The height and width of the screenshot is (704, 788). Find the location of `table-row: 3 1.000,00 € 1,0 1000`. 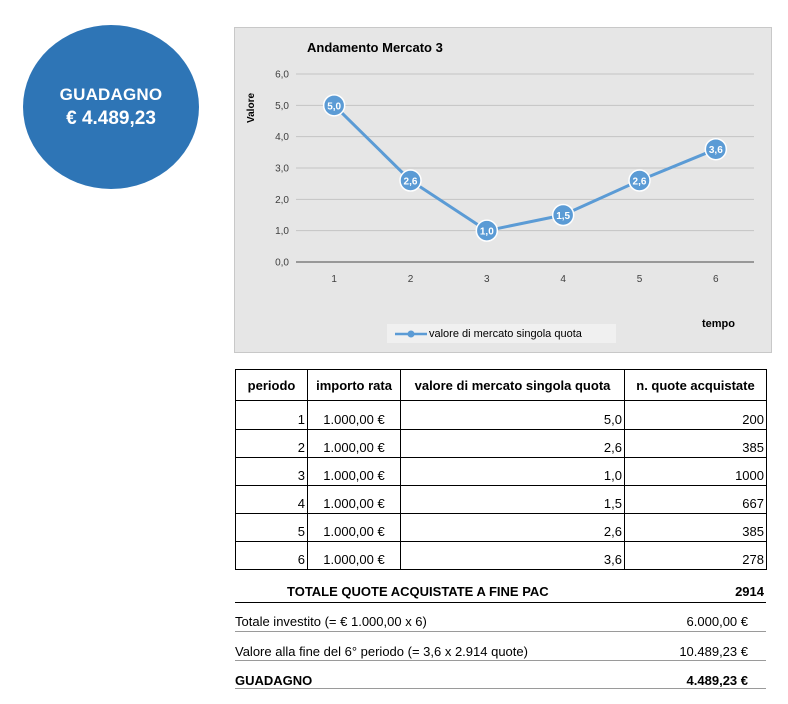

table-row: 3 1.000,00 € 1,0 1000 is located at coordinates (501, 471).